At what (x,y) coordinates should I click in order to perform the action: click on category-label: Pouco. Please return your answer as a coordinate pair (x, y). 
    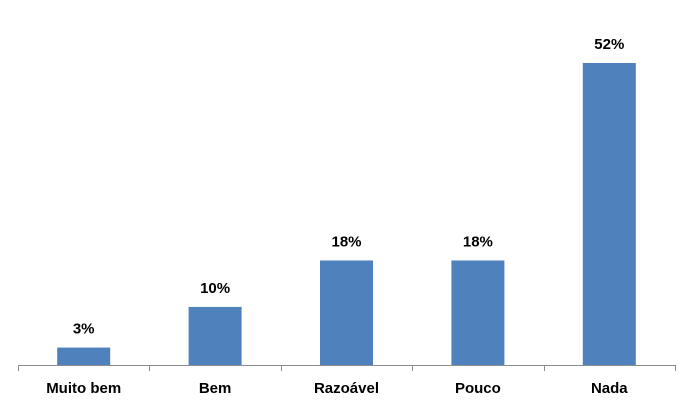
    Looking at the image, I should click on (478, 388).